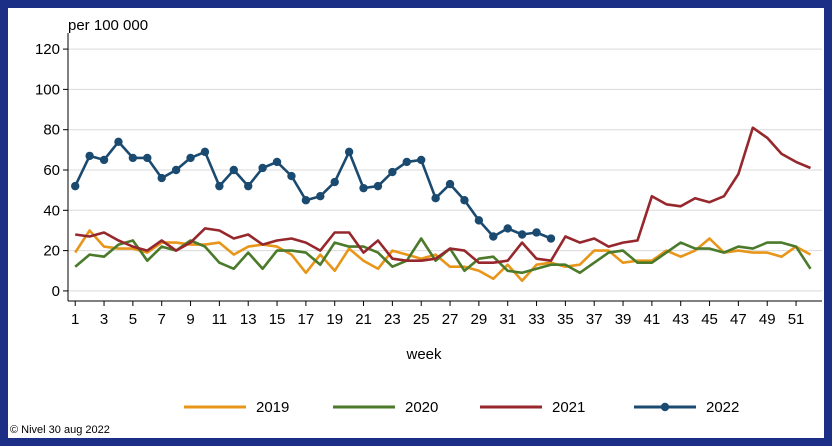 This screenshot has height=446, width=832. I want to click on series-2022, so click(313, 190).